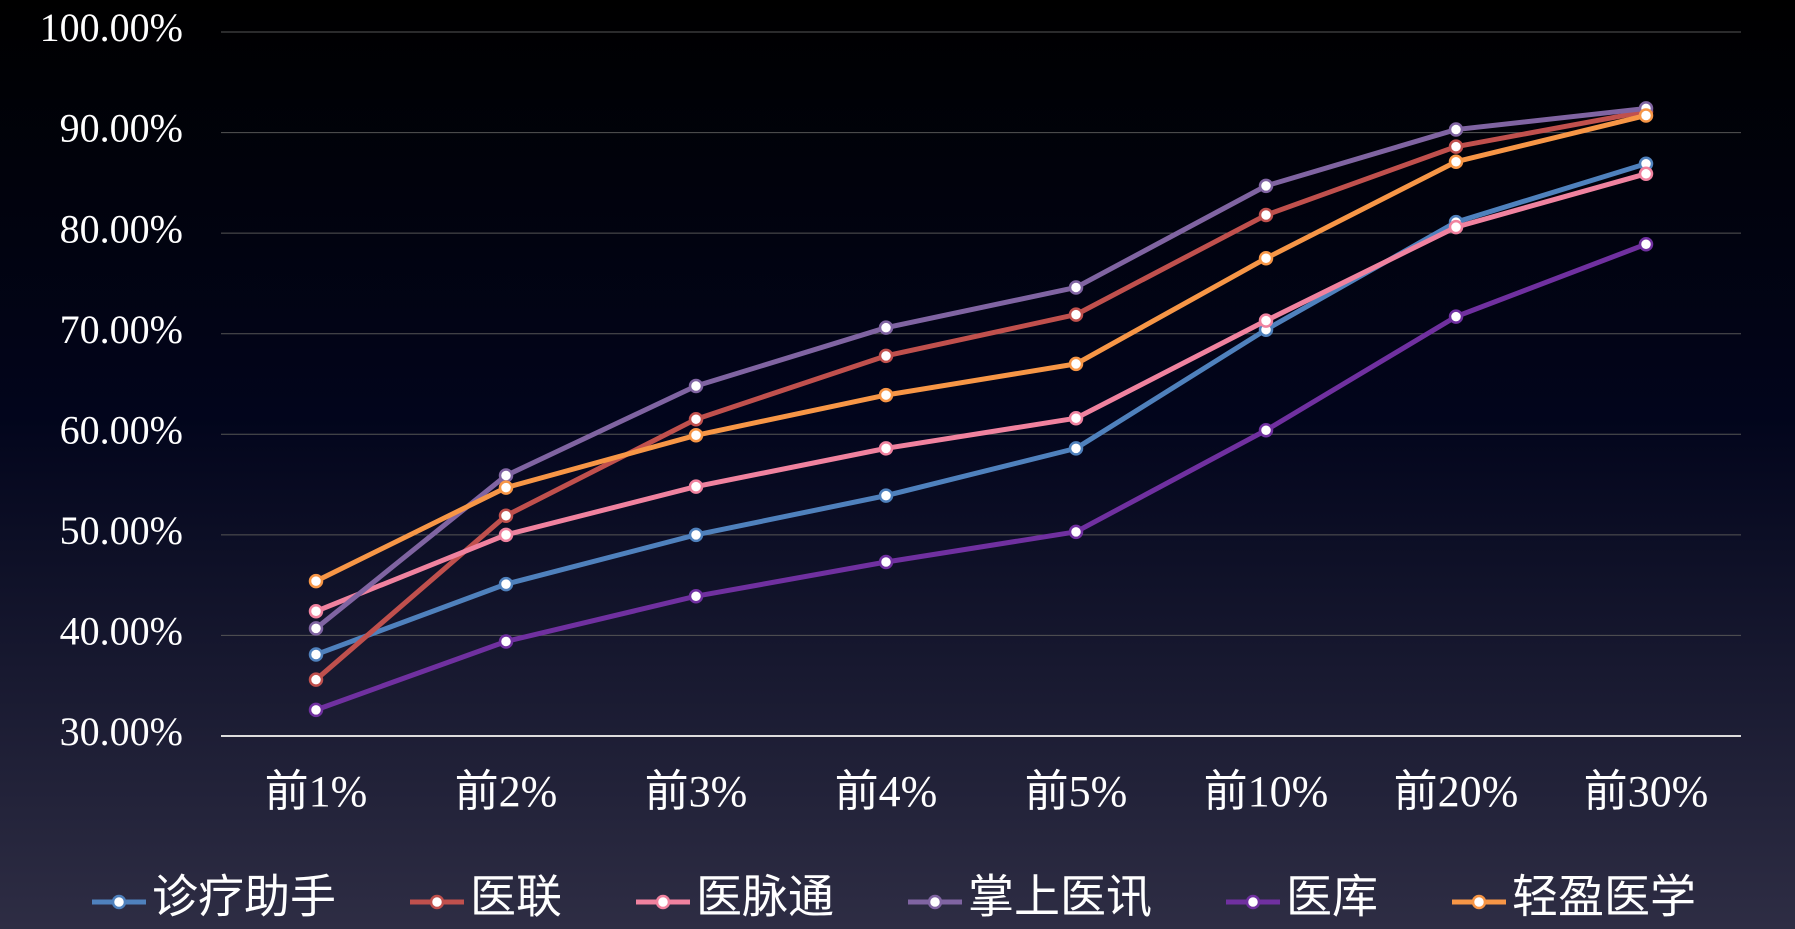 The image size is (1795, 929). I want to click on y-tick-label: 90.00%, so click(121, 128).